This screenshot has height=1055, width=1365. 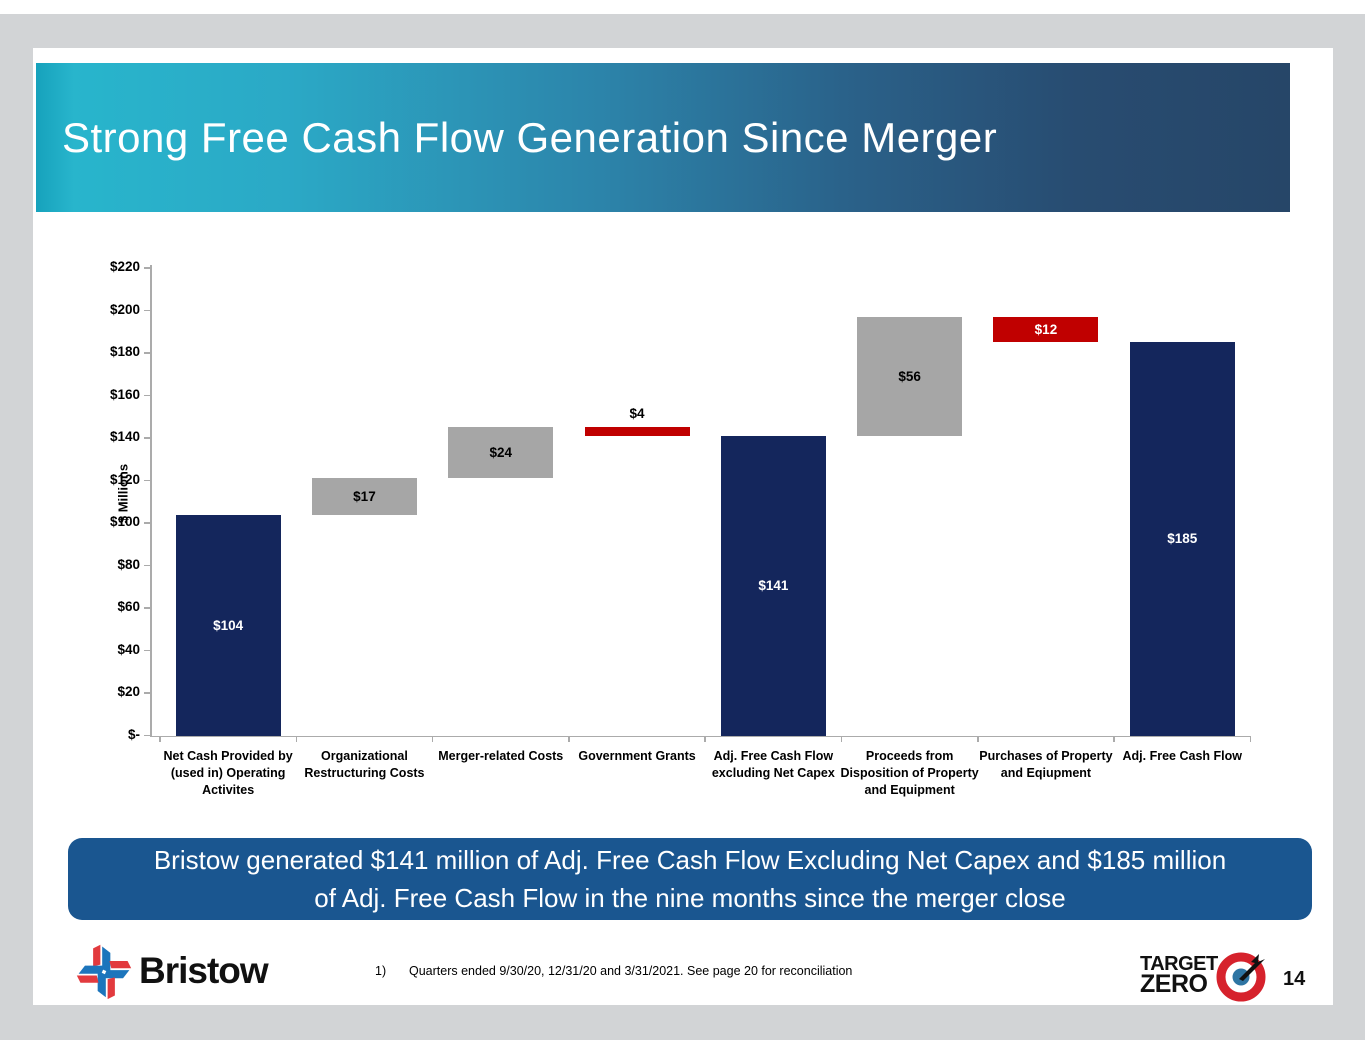 I want to click on bar-value-label: $185, so click(x=1182, y=539).